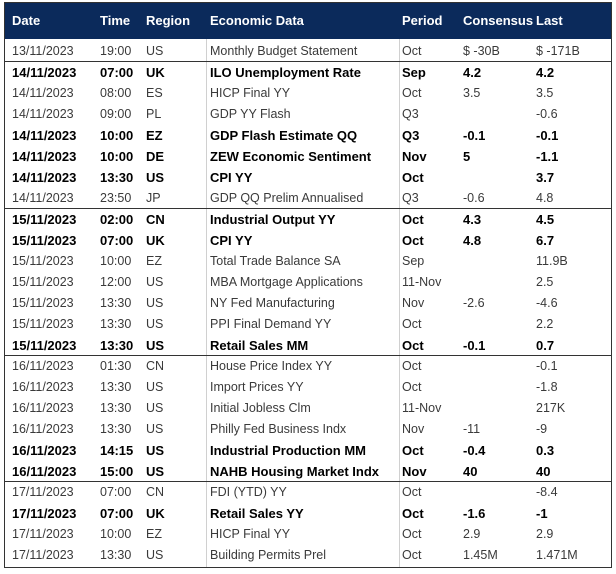 The image size is (616, 574). Describe the element at coordinates (116, 366) in the screenshot. I see `table-cell: 01:30` at that location.